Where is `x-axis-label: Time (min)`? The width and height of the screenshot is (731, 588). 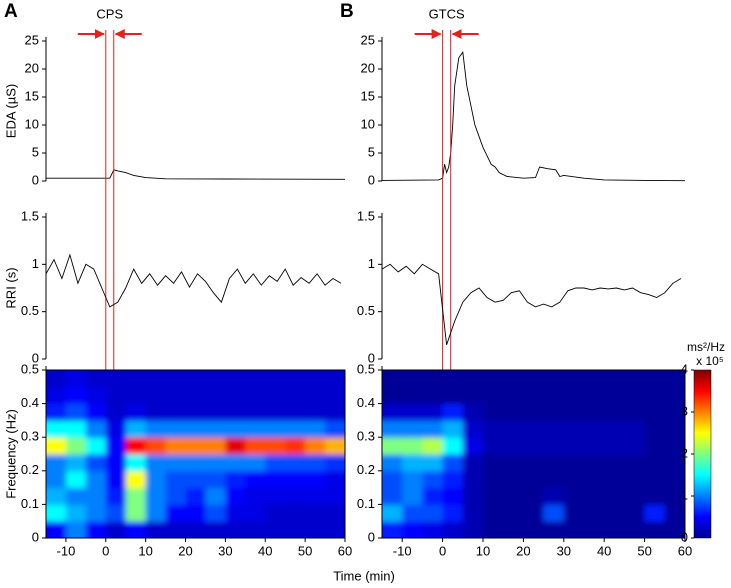 x-axis-label: Time (min) is located at coordinates (364, 575).